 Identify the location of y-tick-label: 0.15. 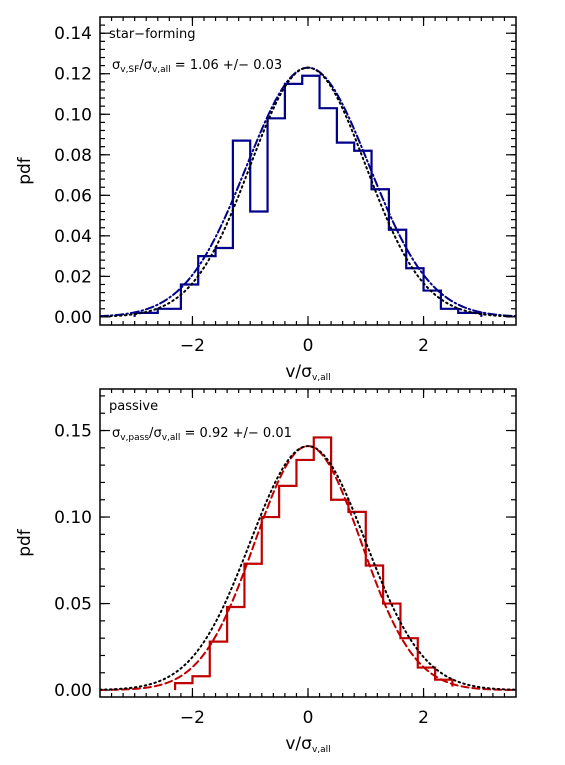
(73, 432).